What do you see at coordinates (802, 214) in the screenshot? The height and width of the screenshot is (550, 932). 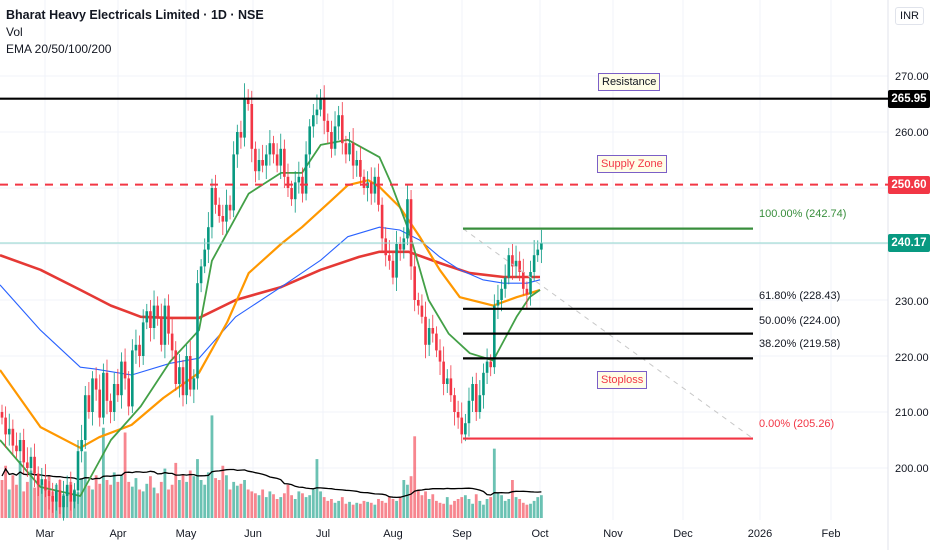 I see `fib-label-100: 100.00% (242.74)` at bounding box center [802, 214].